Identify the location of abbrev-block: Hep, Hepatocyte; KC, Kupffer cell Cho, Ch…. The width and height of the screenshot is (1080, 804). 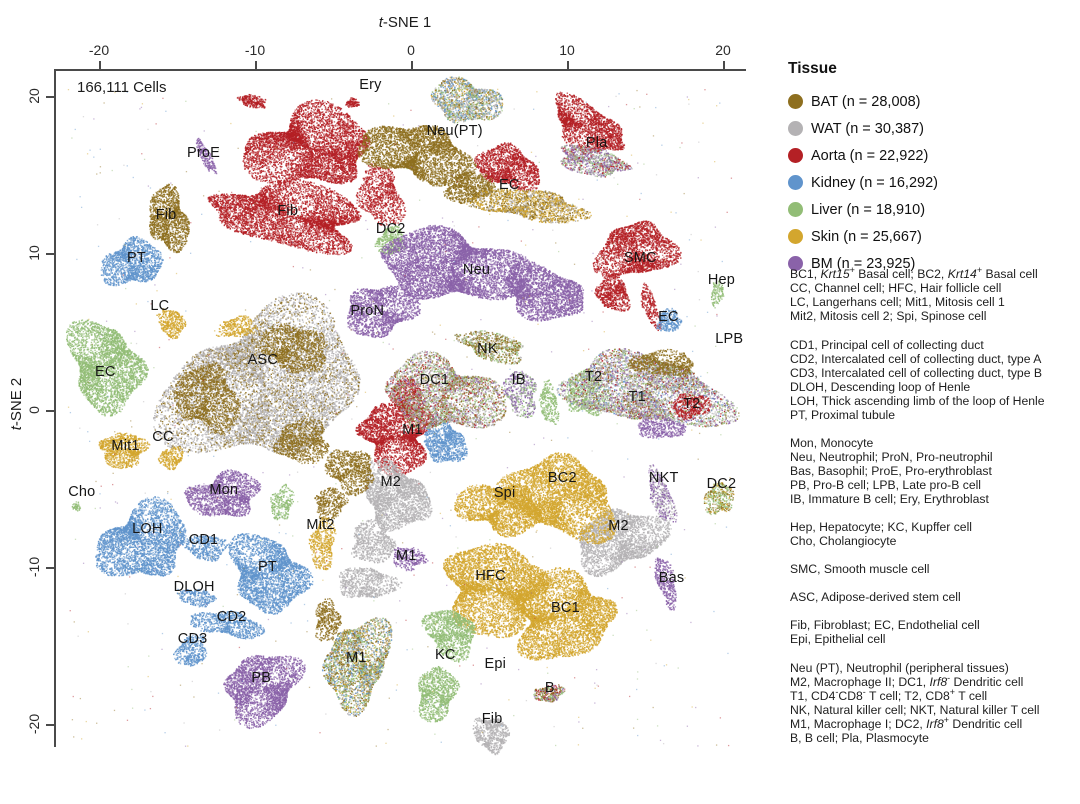
(935, 534).